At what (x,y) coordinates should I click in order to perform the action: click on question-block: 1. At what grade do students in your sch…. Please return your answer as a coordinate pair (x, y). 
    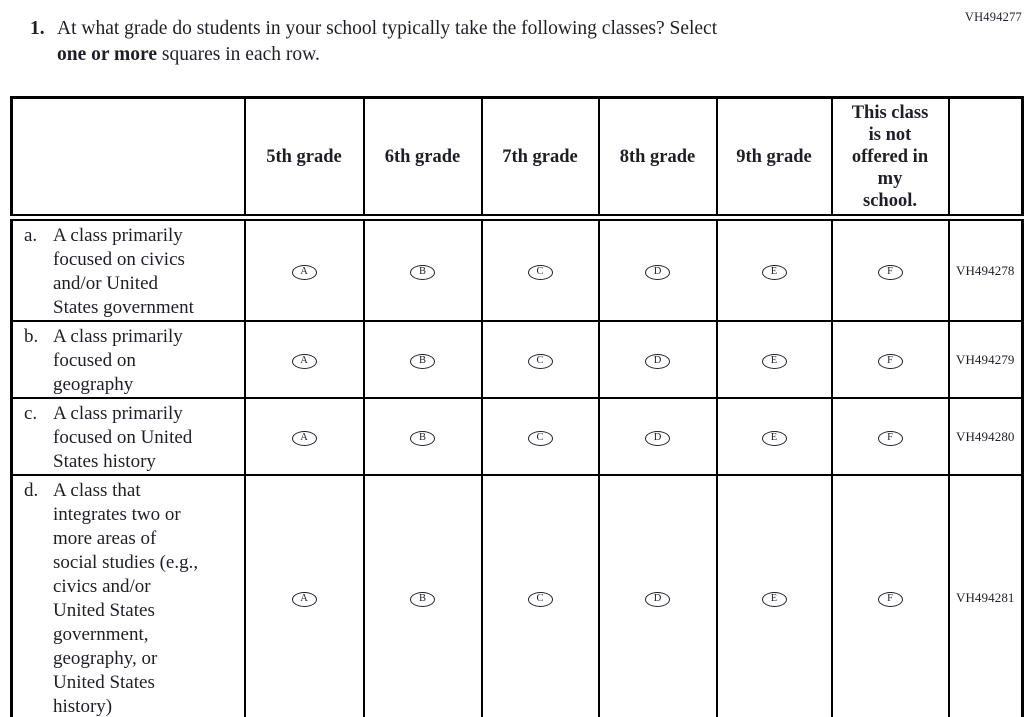
    Looking at the image, I should click on (485, 42).